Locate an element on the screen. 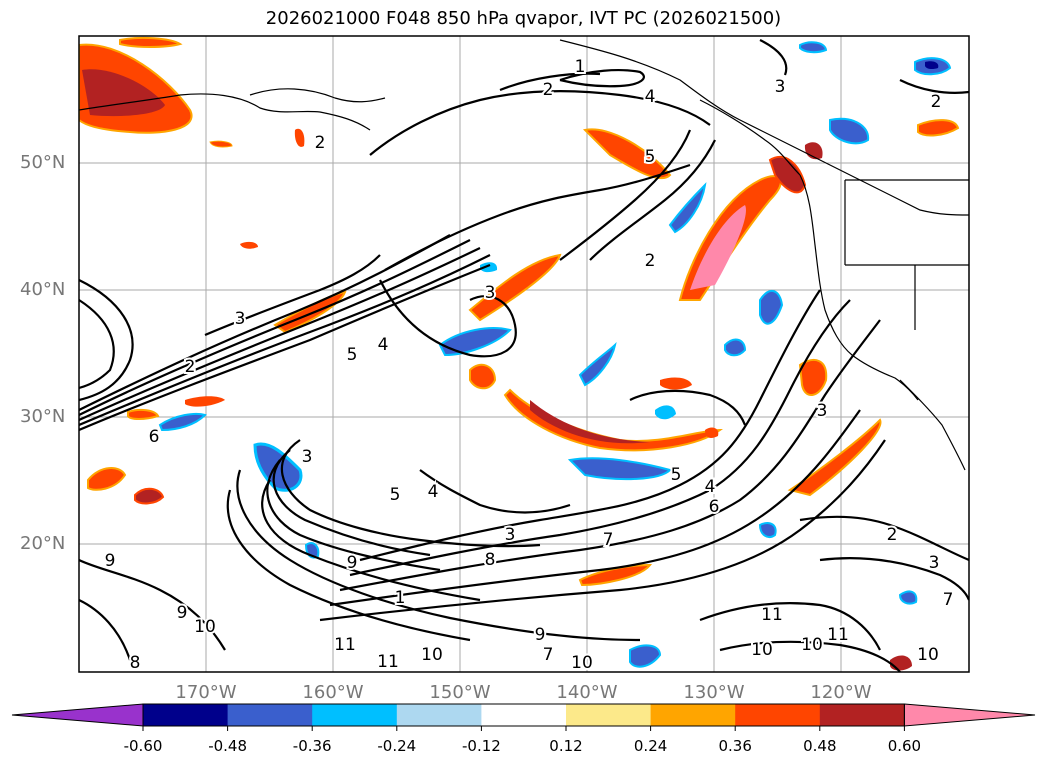 This screenshot has width=1047, height=765. colorbar-tick-label: -0.36 is located at coordinates (312, 746).